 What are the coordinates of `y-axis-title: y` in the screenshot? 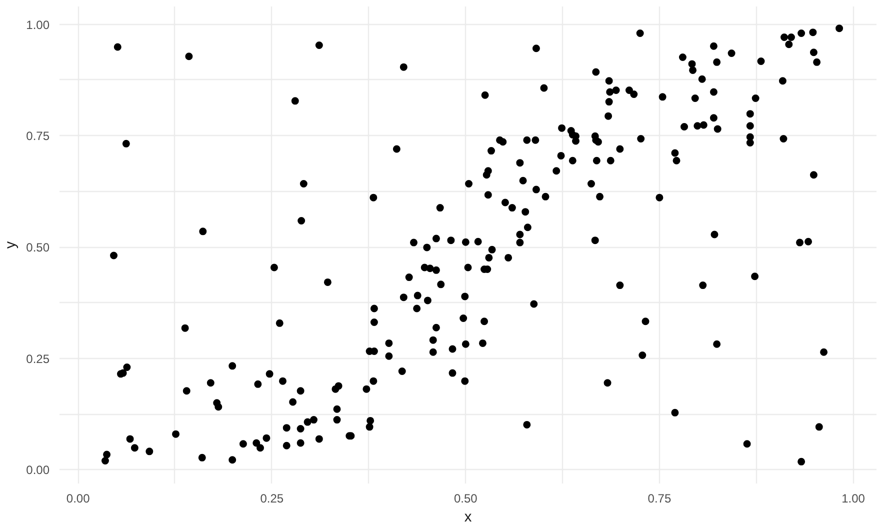 It's located at (11, 244).